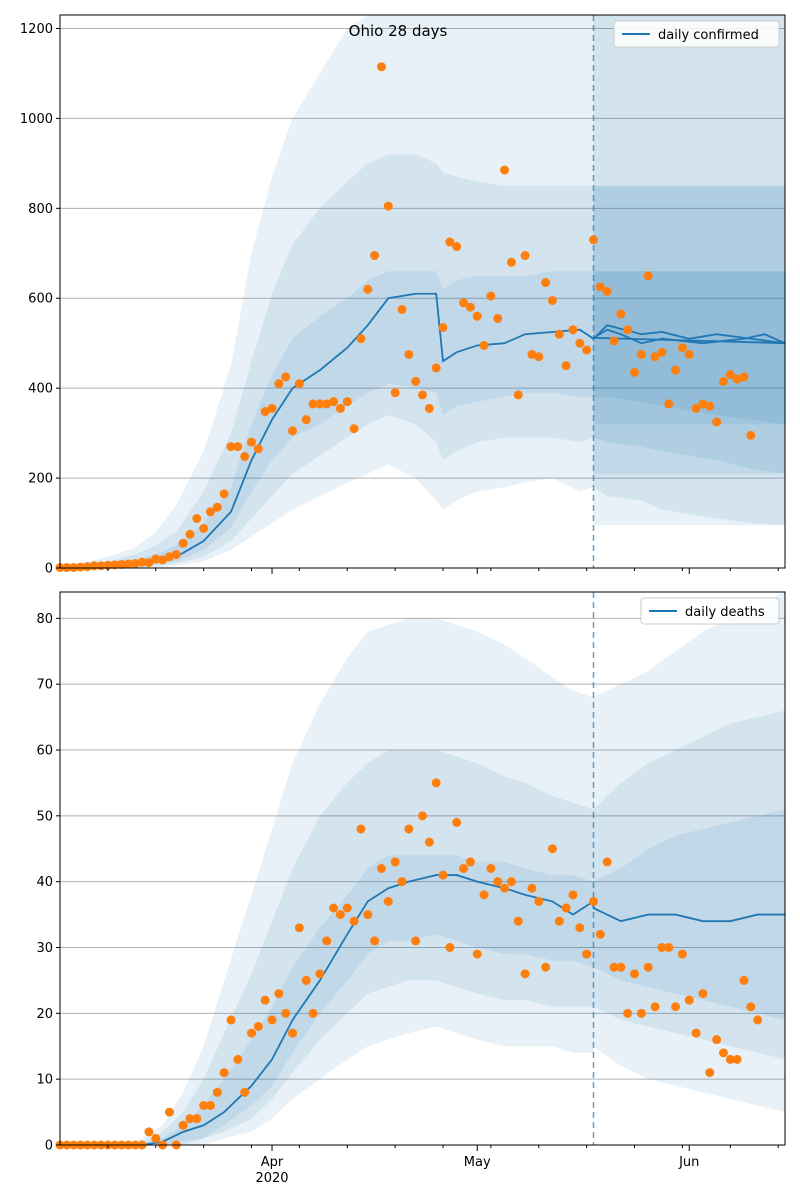 The width and height of the screenshot is (800, 1200). Describe the element at coordinates (398, 31) in the screenshot. I see `figure-title: Ohio 28 days` at that location.